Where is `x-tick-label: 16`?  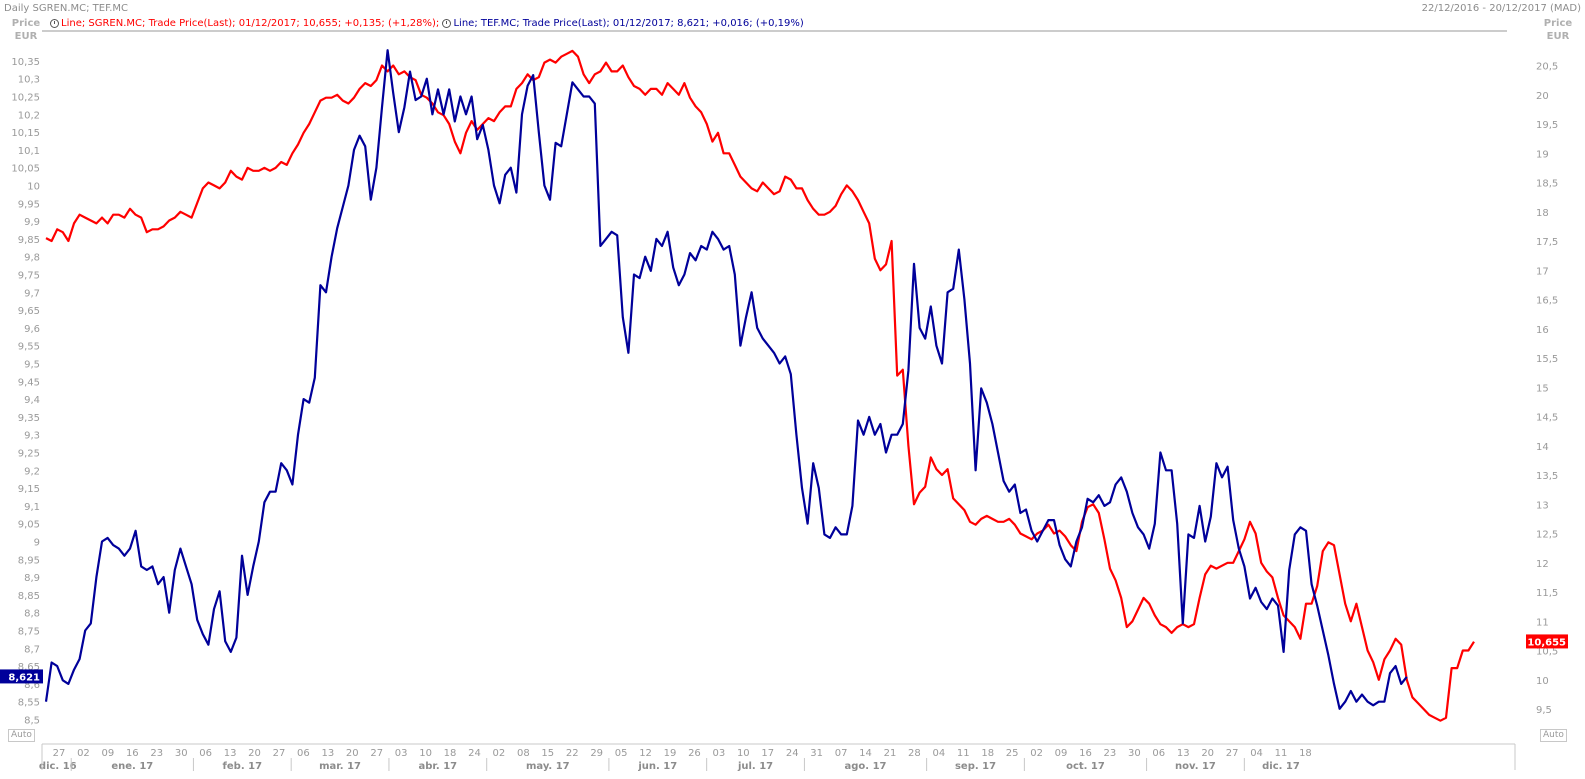
x-tick-label: 16 is located at coordinates (132, 753).